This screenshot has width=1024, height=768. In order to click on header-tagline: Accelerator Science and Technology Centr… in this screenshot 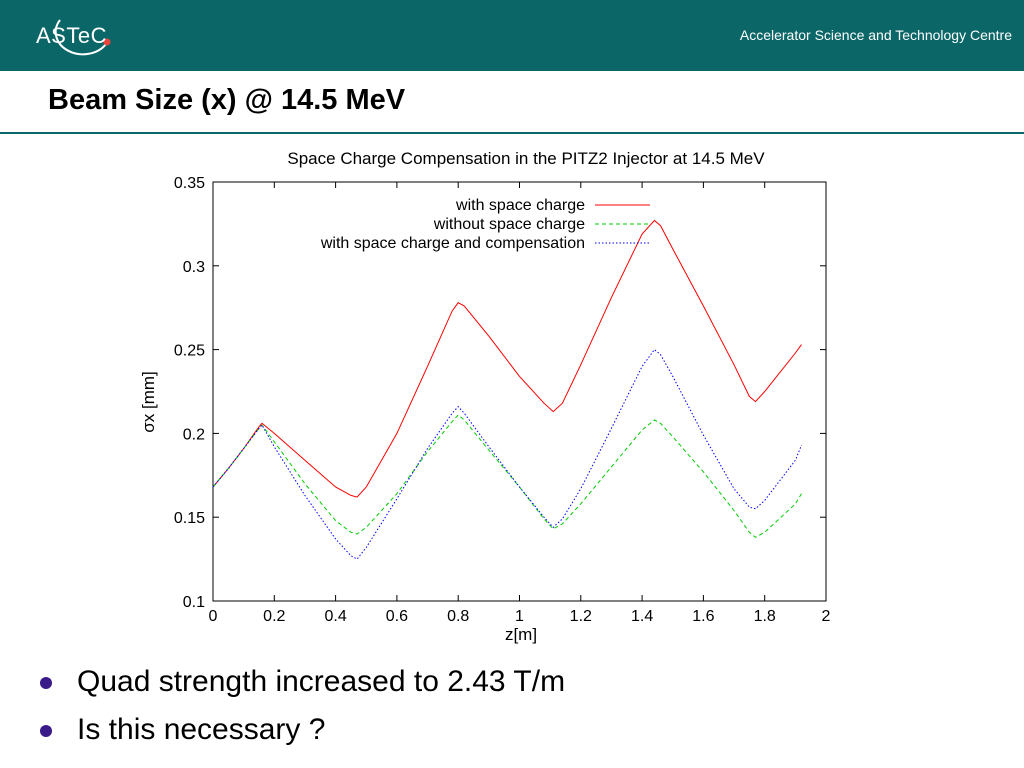, I will do `click(875, 35)`.